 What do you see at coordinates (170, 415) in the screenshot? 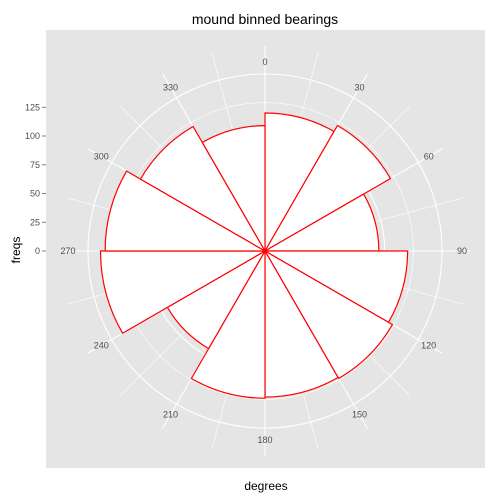
I see `angle-tick-label: 210` at bounding box center [170, 415].